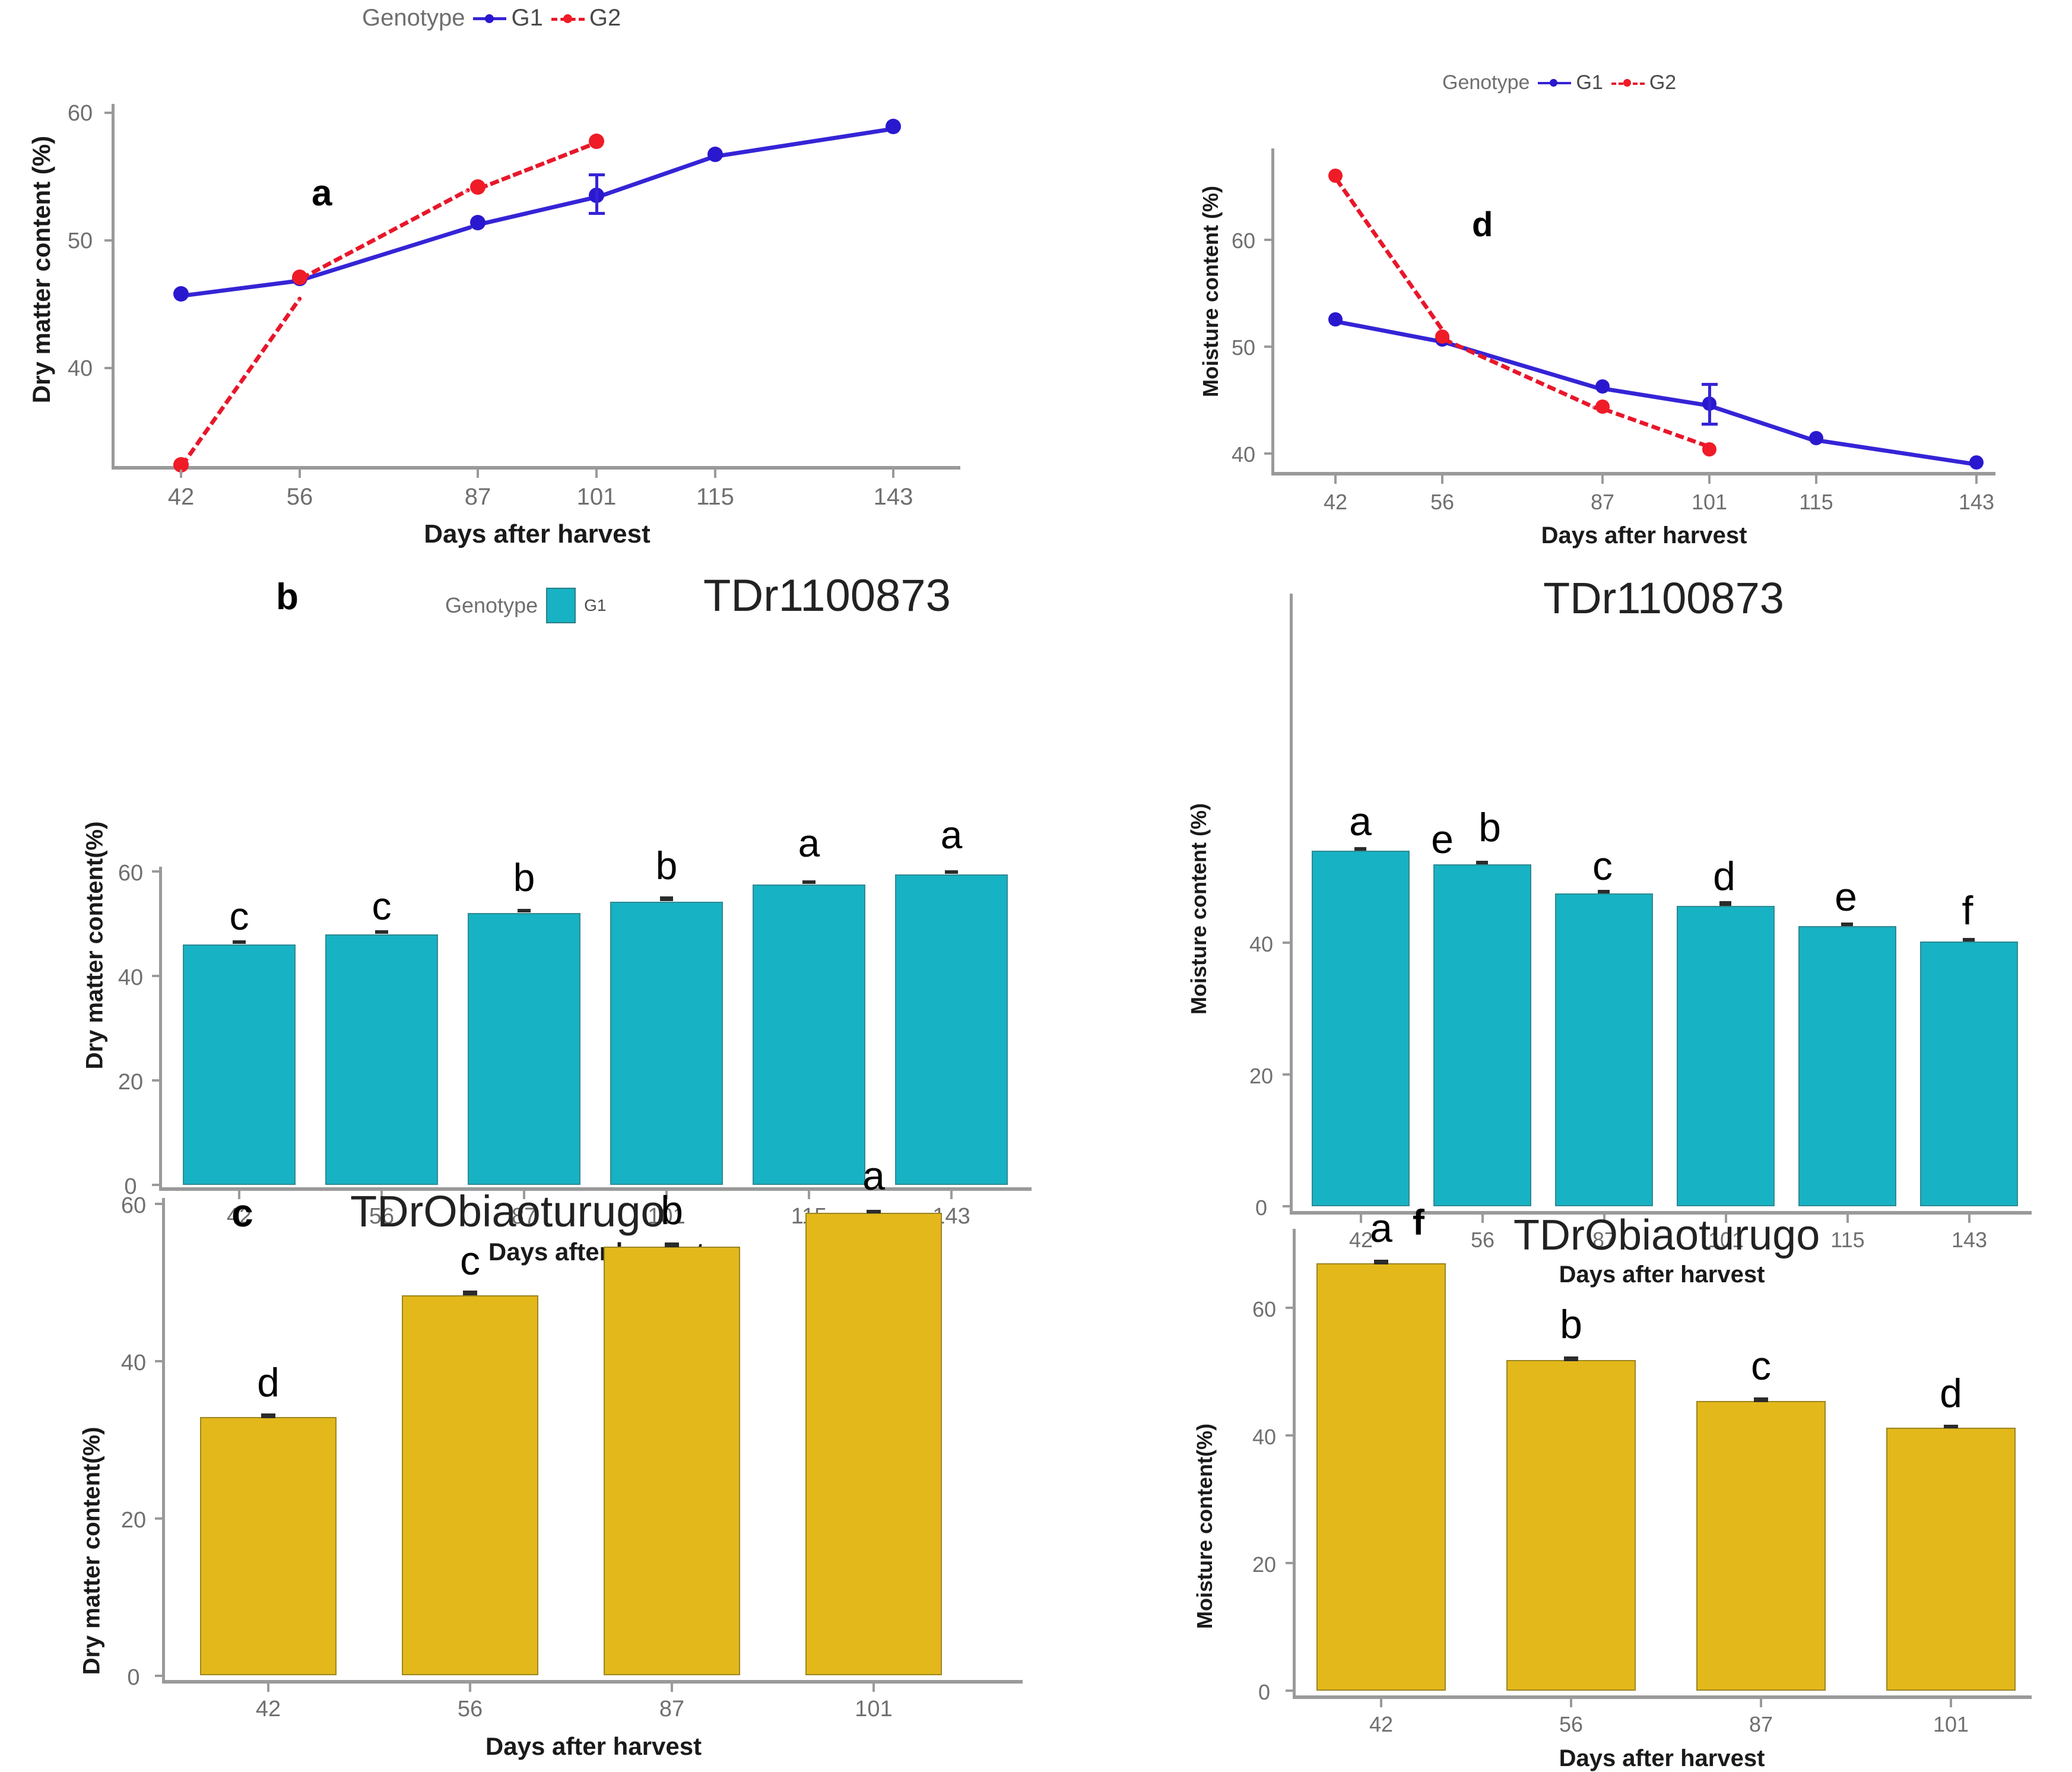  I want to click on panel-b-ytick-40: 40, so click(131, 977).